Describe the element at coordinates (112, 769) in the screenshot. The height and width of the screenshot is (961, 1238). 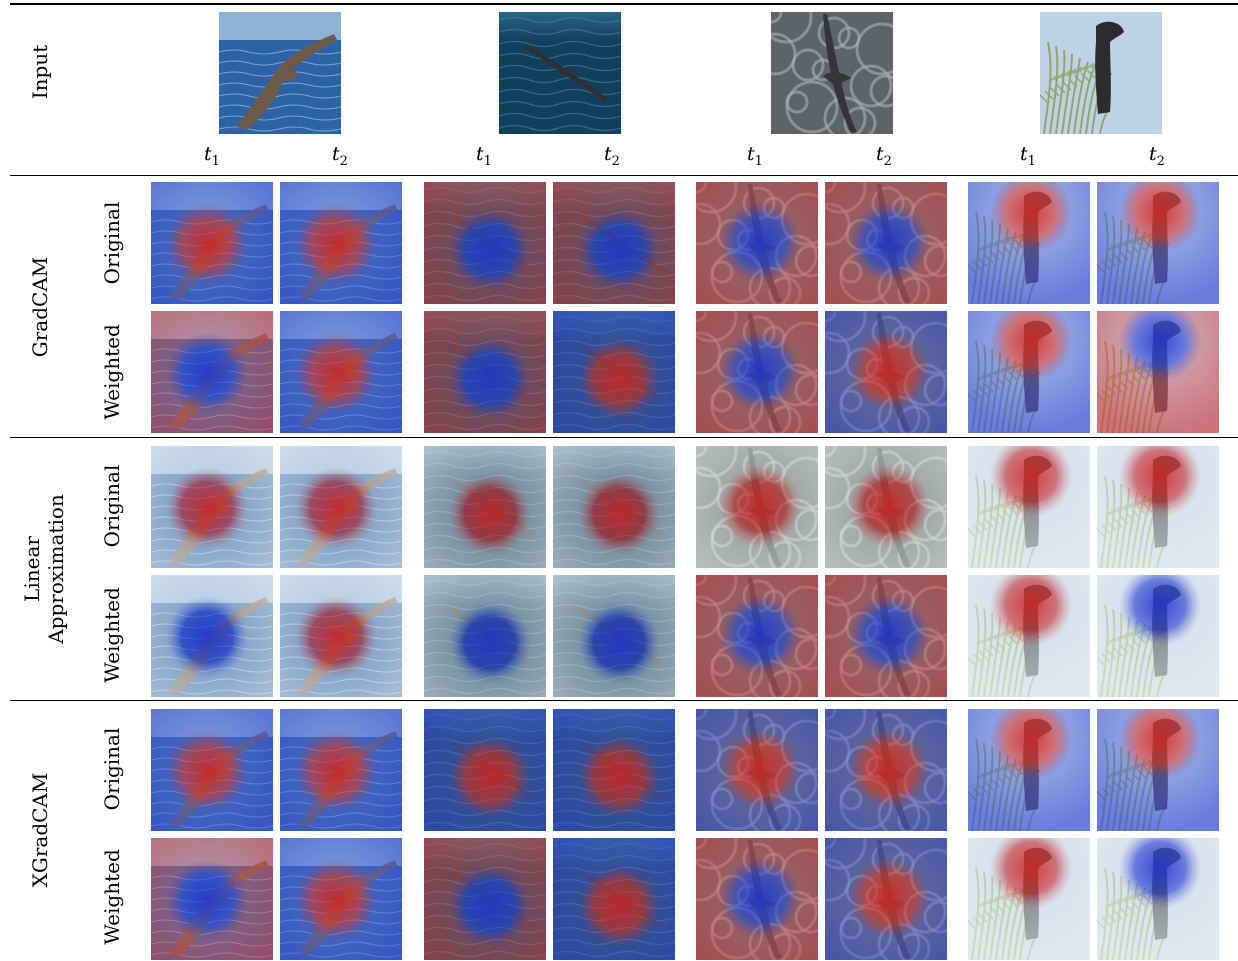
I see `row-label-xgradcam-original: Original` at that location.